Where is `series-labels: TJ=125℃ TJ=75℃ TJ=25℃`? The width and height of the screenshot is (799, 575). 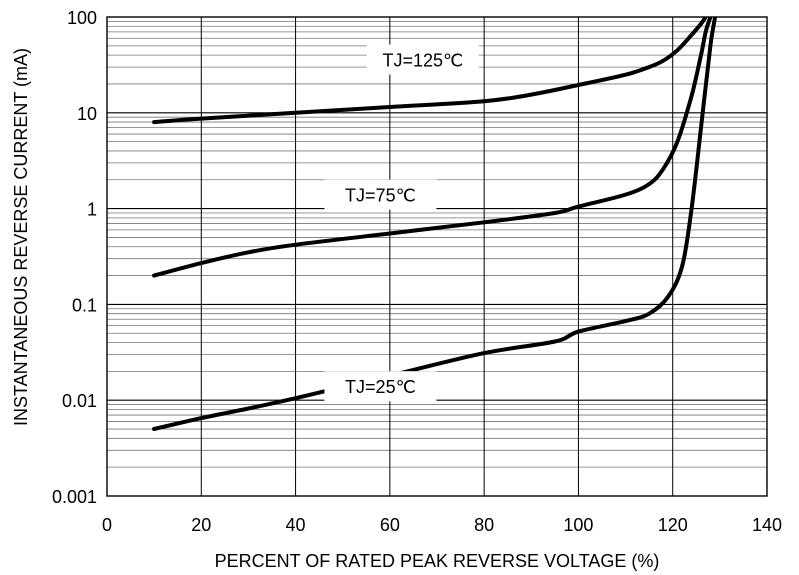
series-labels: TJ=125℃ TJ=75℃ TJ=25℃ is located at coordinates (401, 223).